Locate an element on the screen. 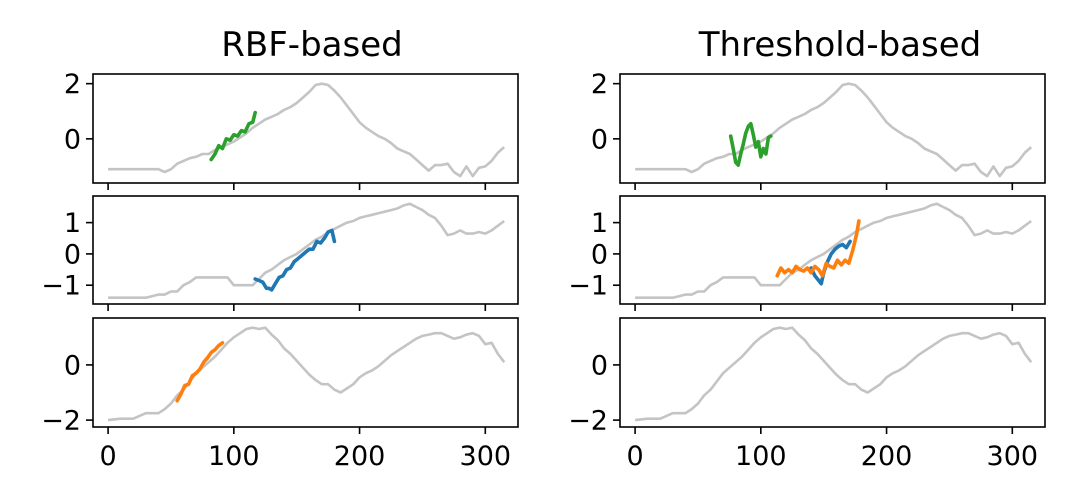  chart-title-left: RBF-based is located at coordinates (311, 45).